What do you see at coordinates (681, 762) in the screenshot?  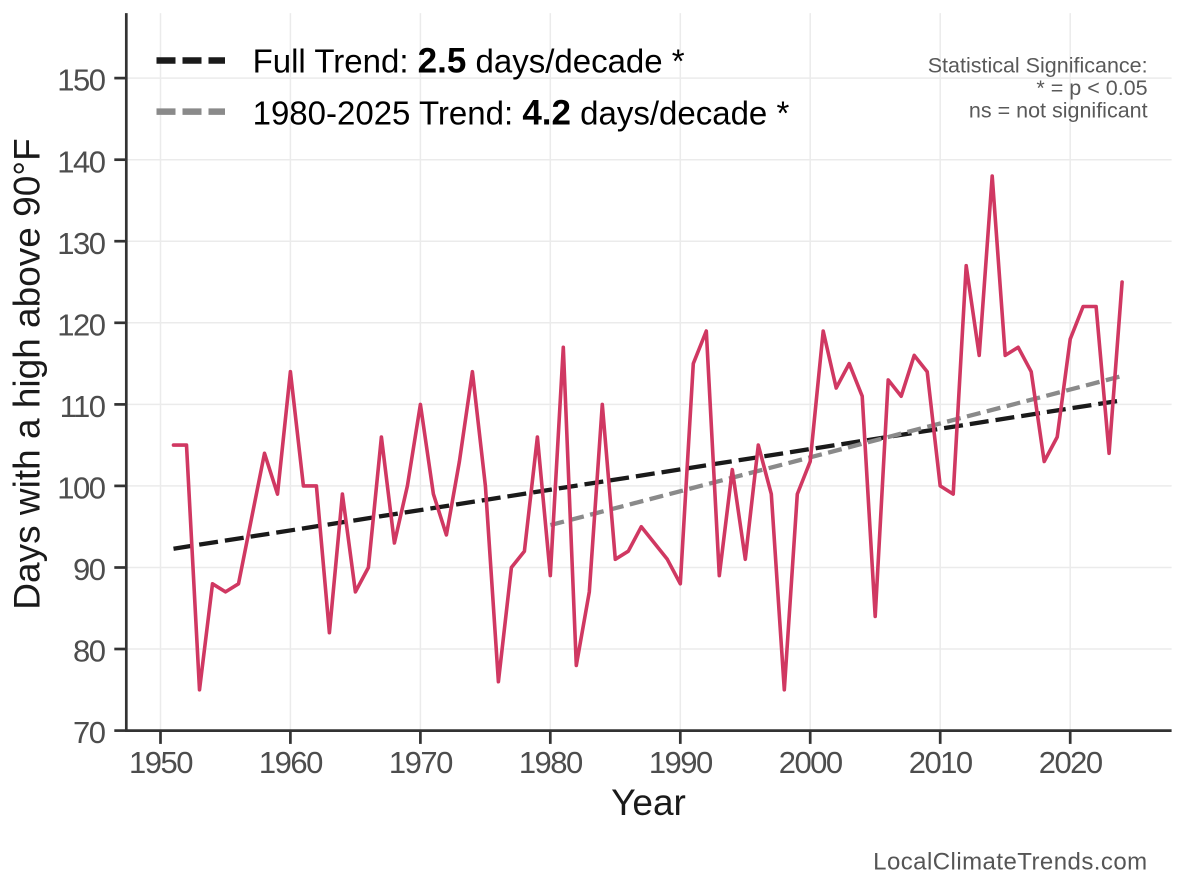 I see `svg-text: 1990` at bounding box center [681, 762].